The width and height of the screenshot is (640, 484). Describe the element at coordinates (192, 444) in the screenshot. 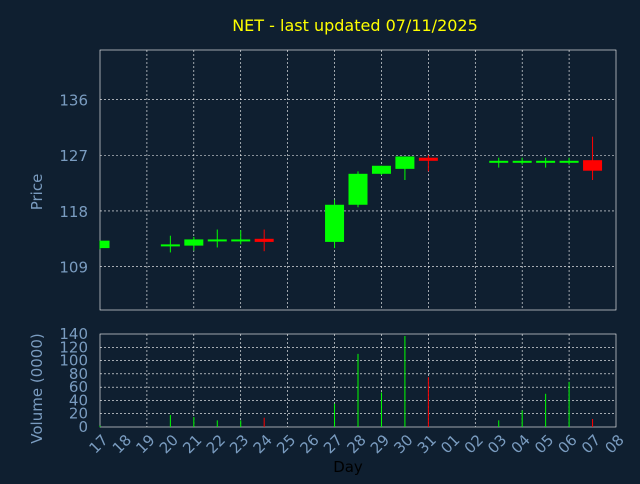

I see `day-tick-label: 21` at that location.